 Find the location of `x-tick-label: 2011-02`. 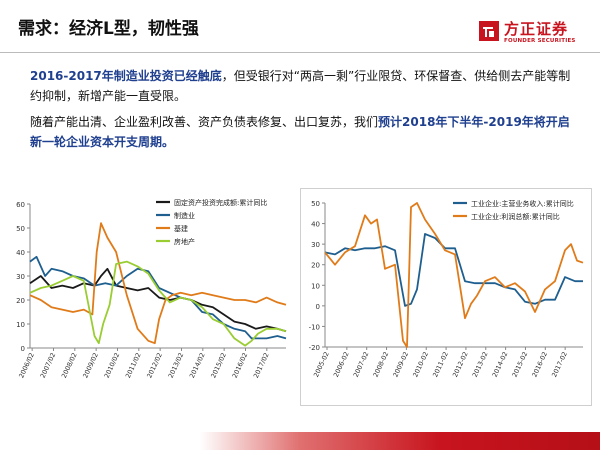

x-tick-label: 2011-02 is located at coordinates (440, 364).